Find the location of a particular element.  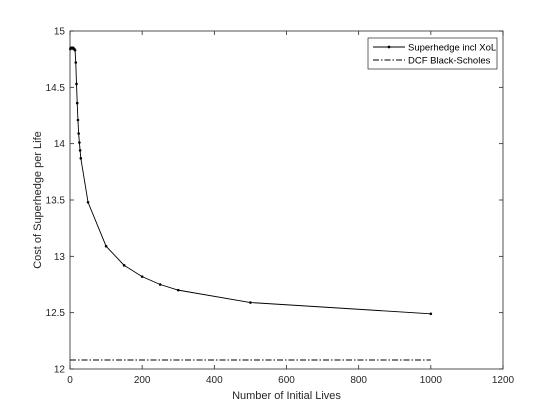

legend-label-dcf: DCF Black-Scholes is located at coordinates (449, 61).